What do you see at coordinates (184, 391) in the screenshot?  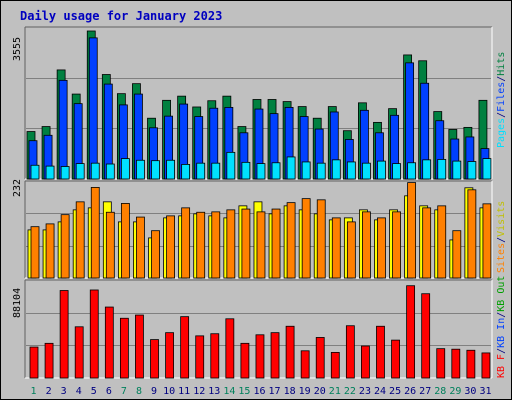 I see `x-tick-label-11: 11` at bounding box center [184, 391].